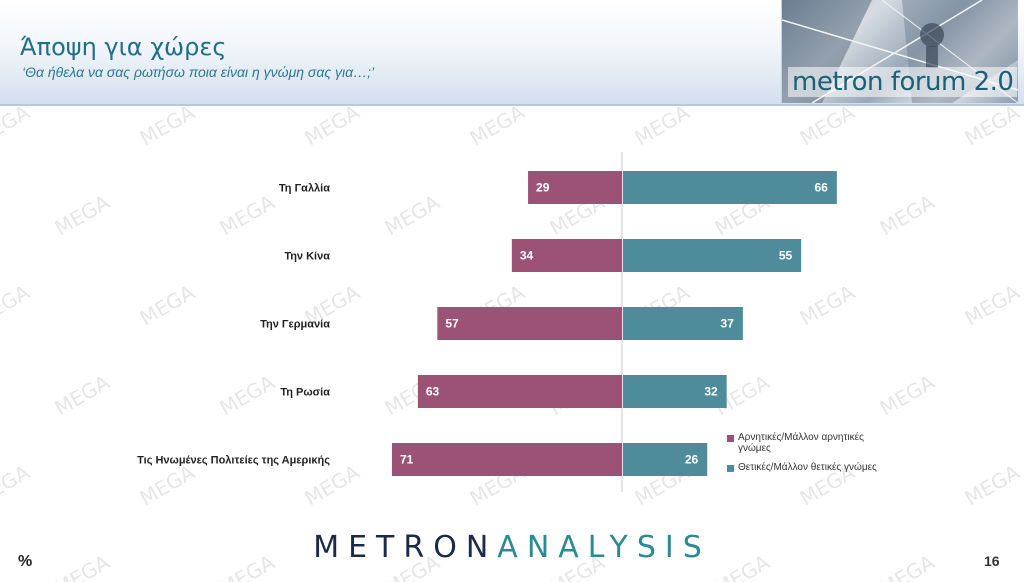 This screenshot has width=1024, height=582. I want to click on legend-item-negative: Αρνητικές/Μάλλον αρνητικές γνώμες, so click(812, 443).